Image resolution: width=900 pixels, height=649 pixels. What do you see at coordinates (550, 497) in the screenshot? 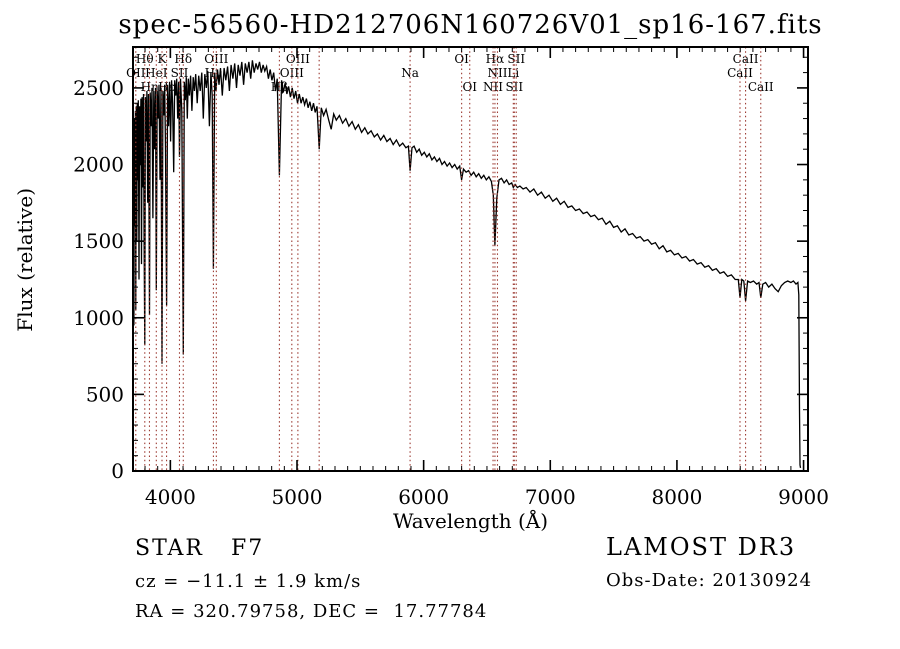
I see `x-tick-label: 7000` at bounding box center [550, 497].